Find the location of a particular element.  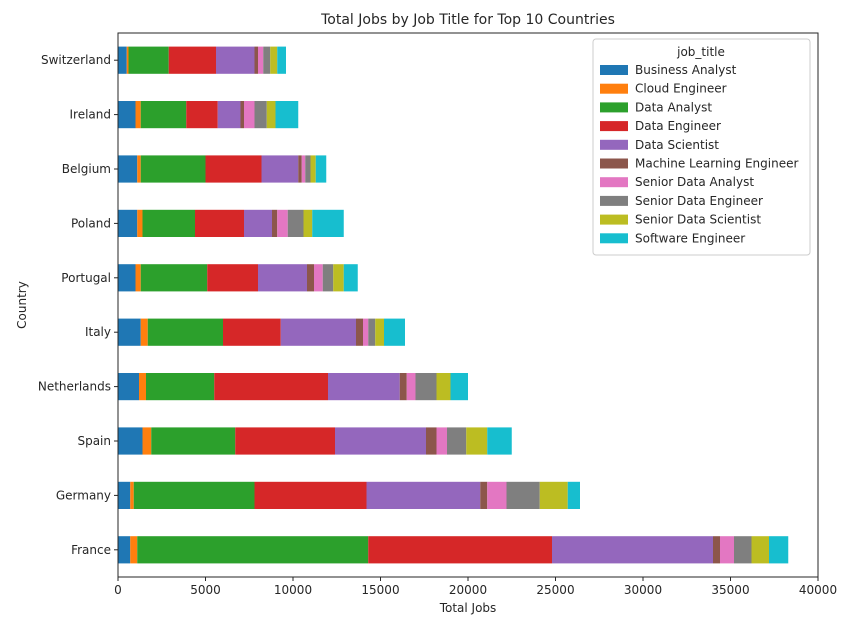

bar-ireland-cloud-engineer is located at coordinates (138, 115).